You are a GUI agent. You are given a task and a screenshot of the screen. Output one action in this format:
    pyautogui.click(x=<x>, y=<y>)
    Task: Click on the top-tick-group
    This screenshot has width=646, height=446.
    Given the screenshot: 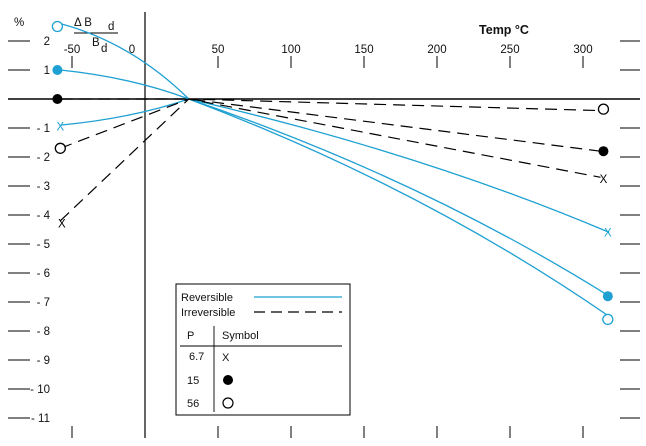 What is the action you would take?
    pyautogui.click(x=327, y=62)
    